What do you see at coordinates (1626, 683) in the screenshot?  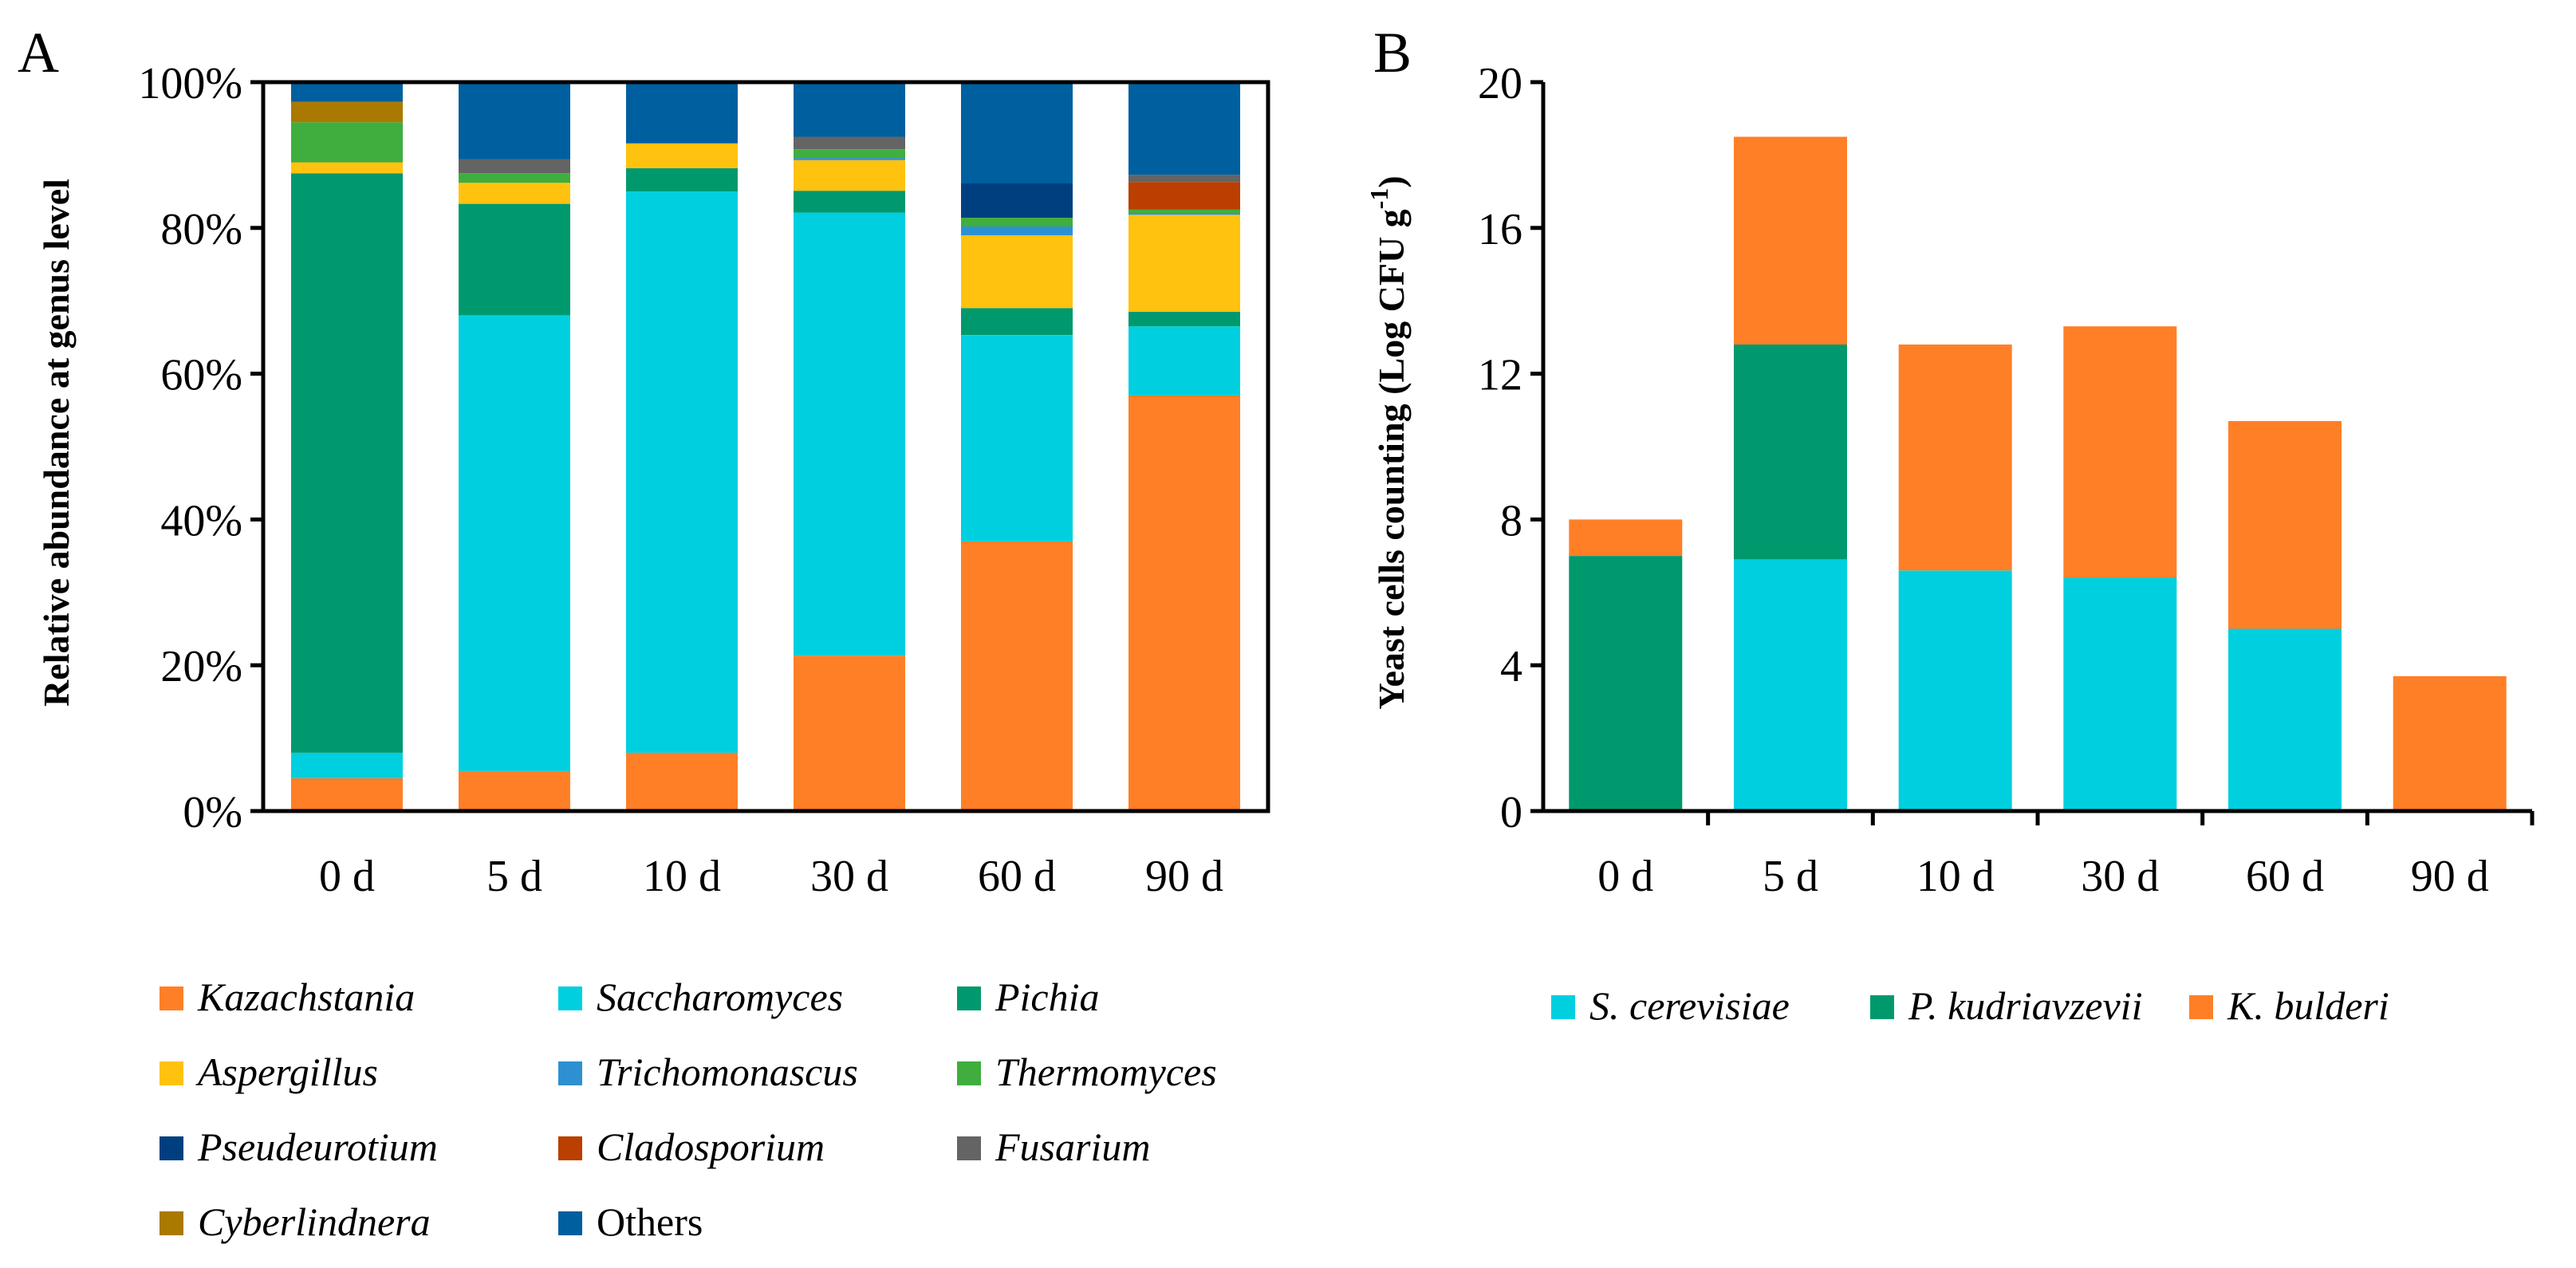 I see `b-bar-0d-pkudriavzevii` at bounding box center [1626, 683].